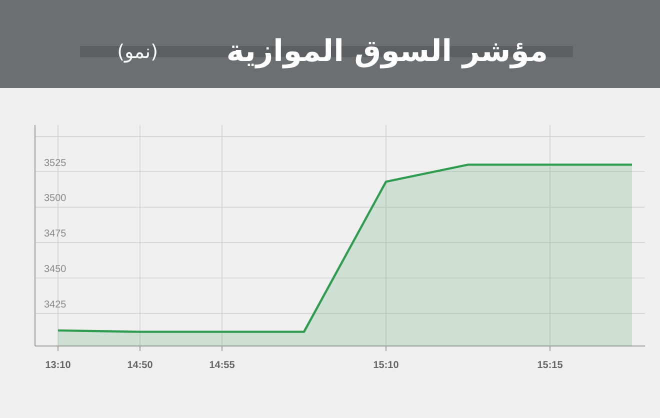  I want to click on y-tick-label: 3500, so click(55, 198).